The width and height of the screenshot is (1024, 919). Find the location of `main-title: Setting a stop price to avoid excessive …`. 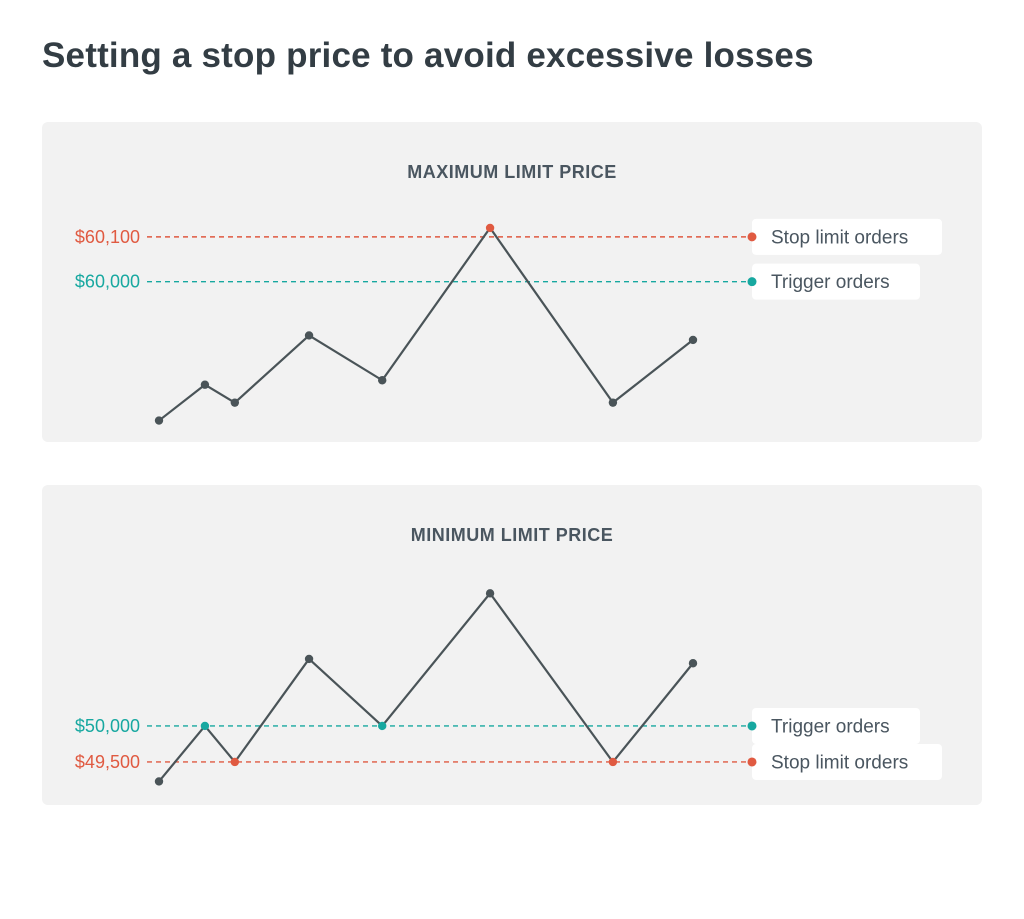

main-title: Setting a stop price to avoid excessive … is located at coordinates (428, 55).